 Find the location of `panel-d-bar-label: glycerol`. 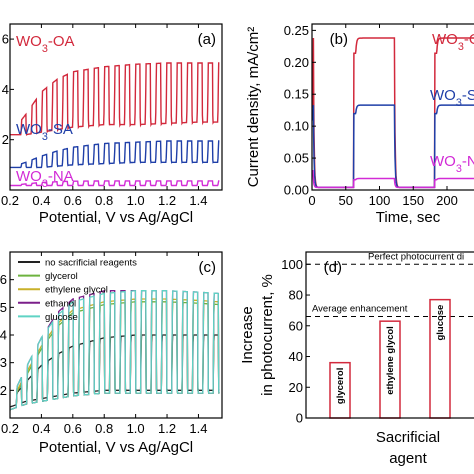

panel-d-bar-label: glycerol is located at coordinates (340, 386).